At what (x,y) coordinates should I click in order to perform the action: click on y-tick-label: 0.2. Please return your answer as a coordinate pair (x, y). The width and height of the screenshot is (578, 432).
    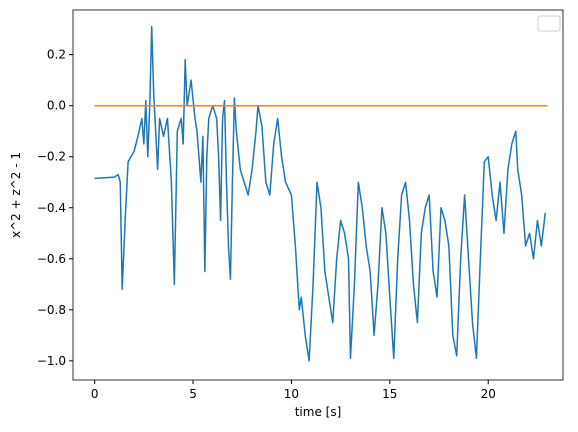
    Looking at the image, I should click on (56, 55).